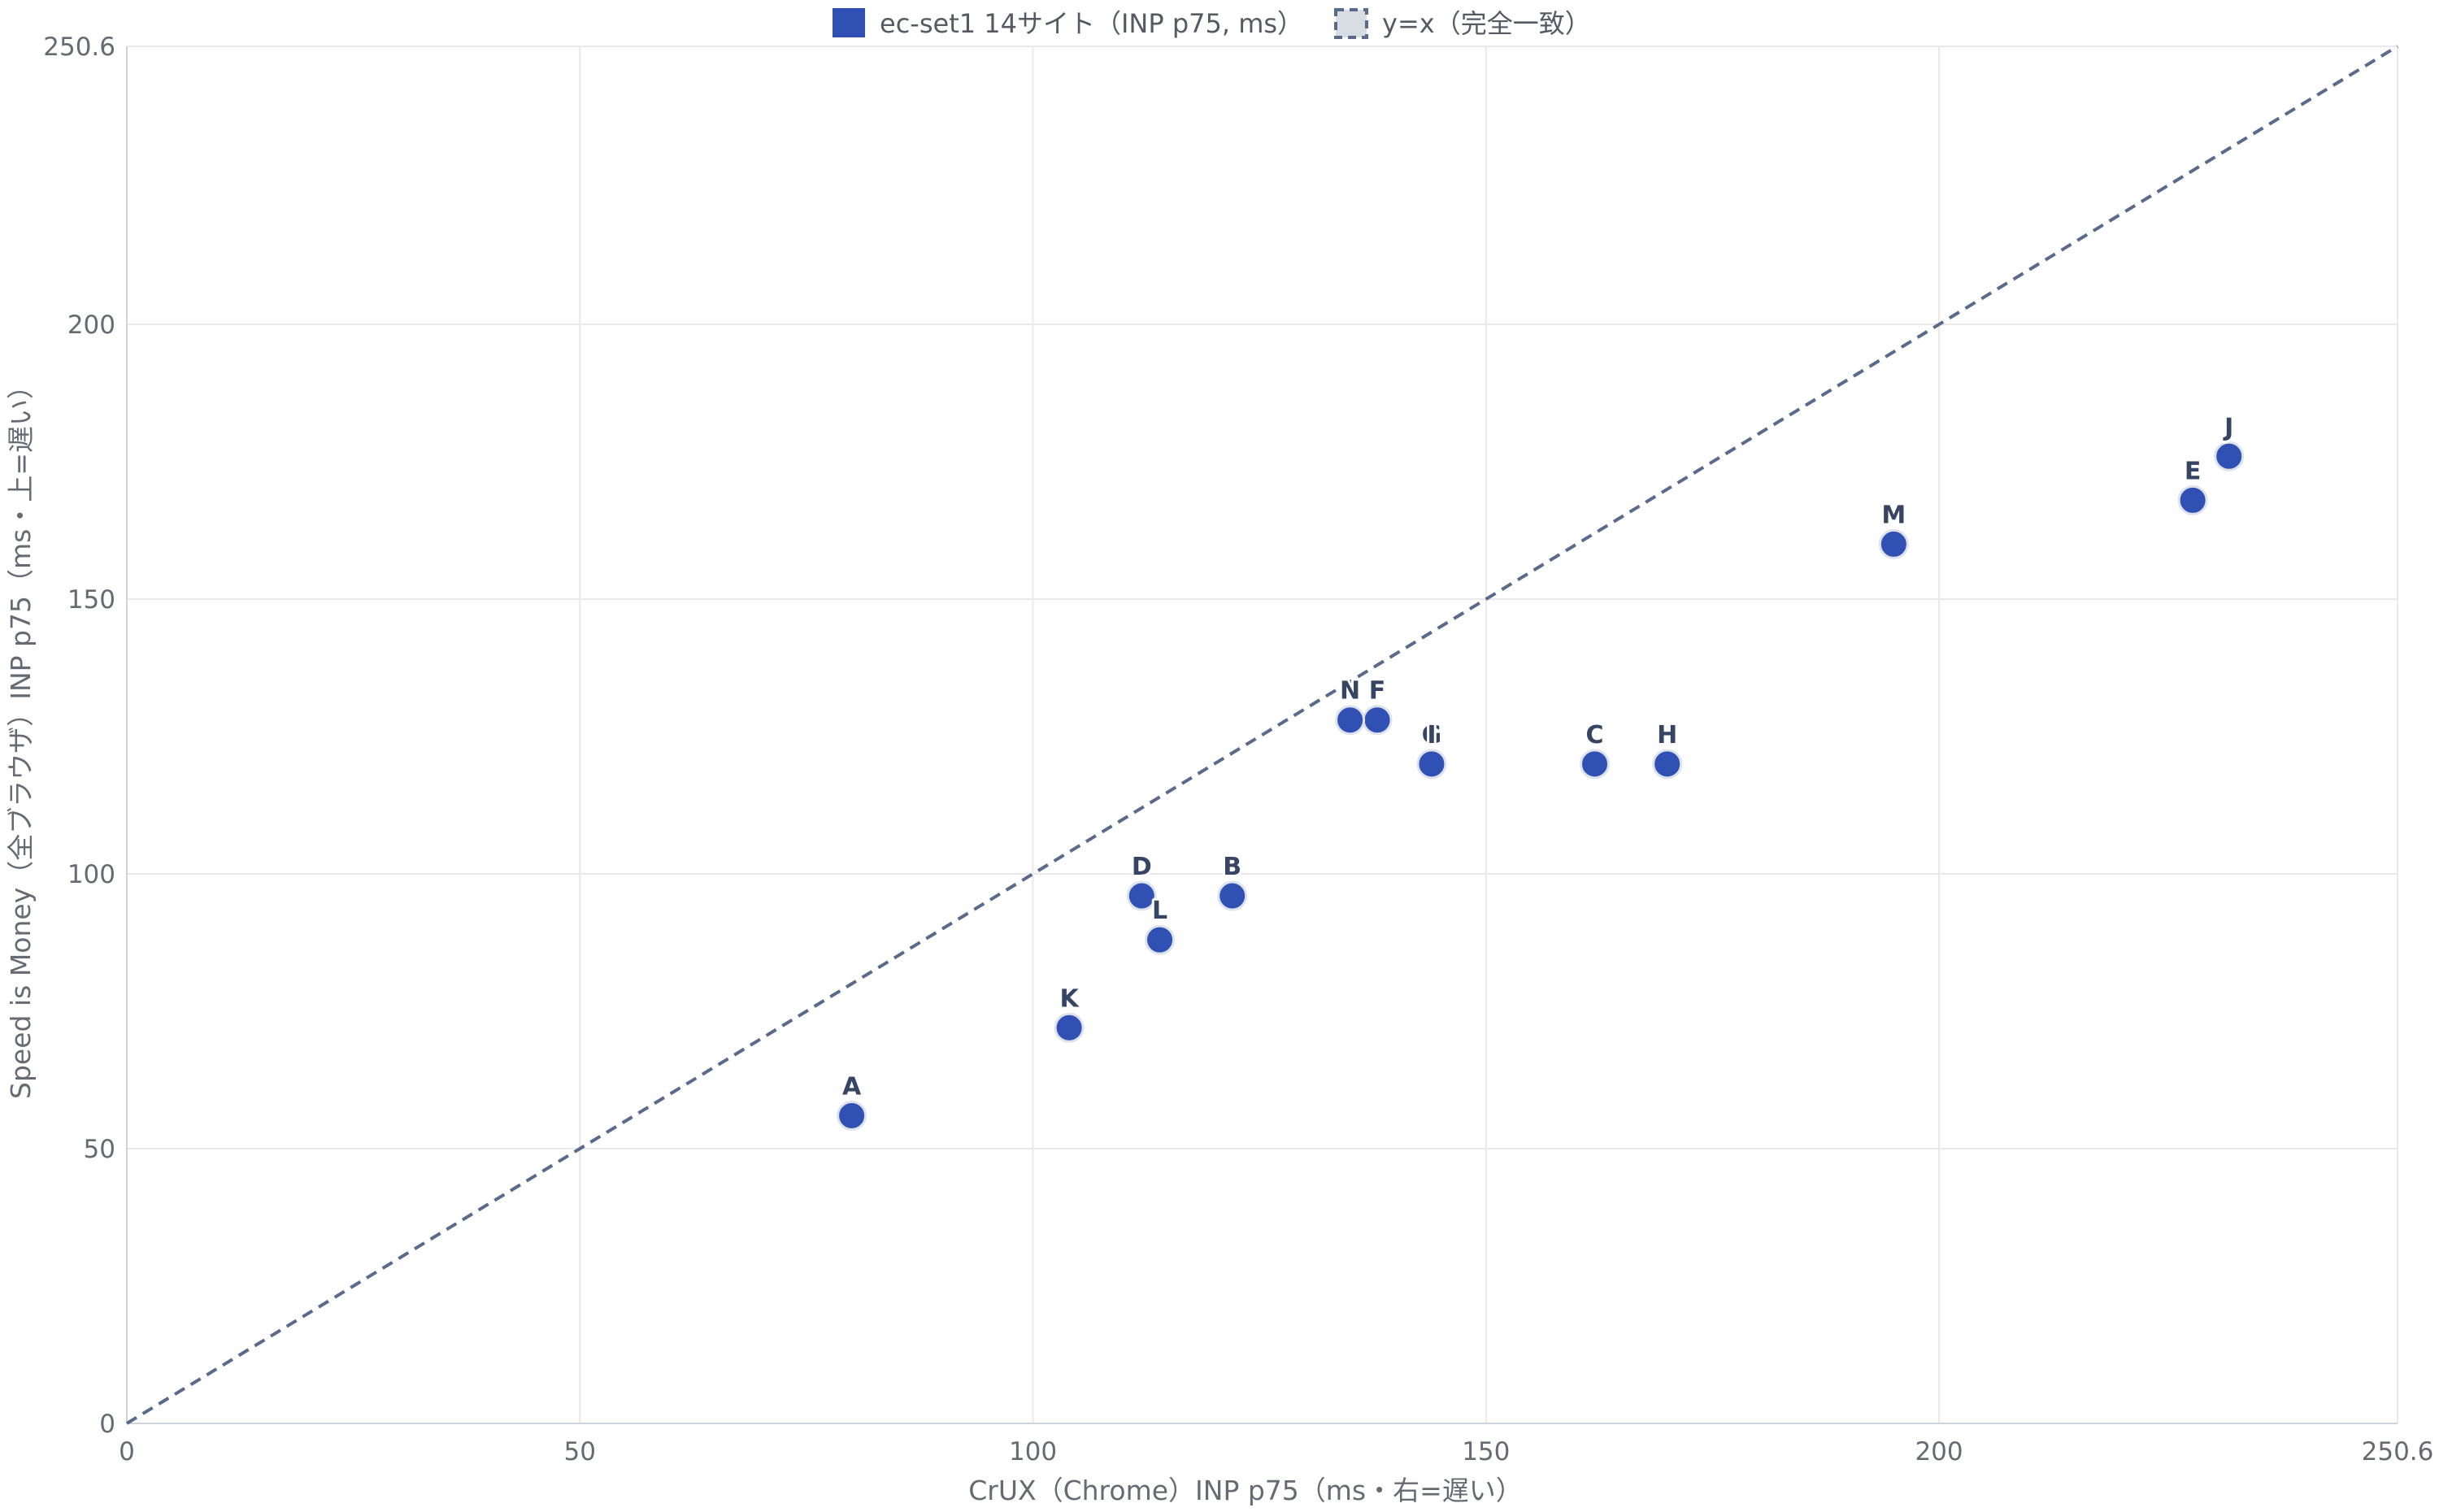  I want to click on data-point-d, so click(1141, 895).